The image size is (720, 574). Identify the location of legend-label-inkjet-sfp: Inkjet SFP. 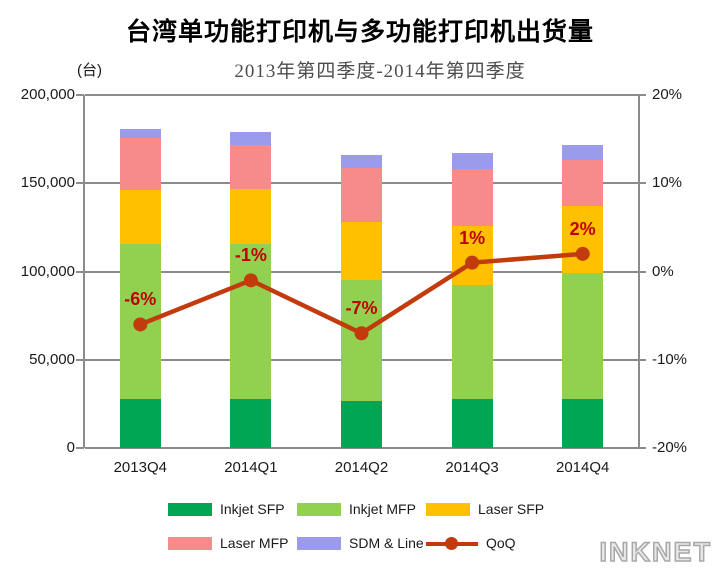
(252, 509).